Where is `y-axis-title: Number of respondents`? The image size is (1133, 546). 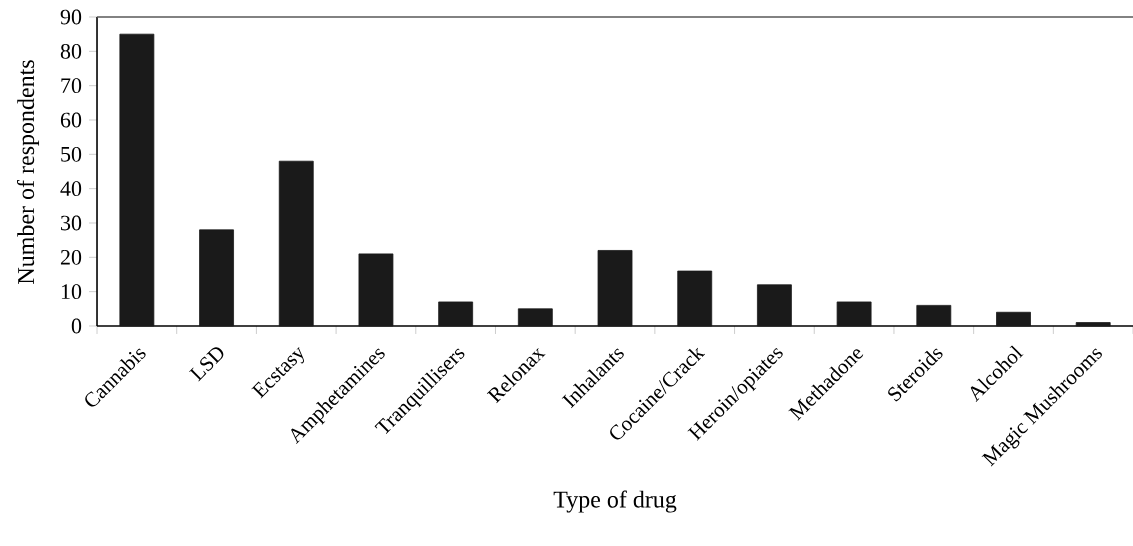
y-axis-title: Number of respondents is located at coordinates (28, 172).